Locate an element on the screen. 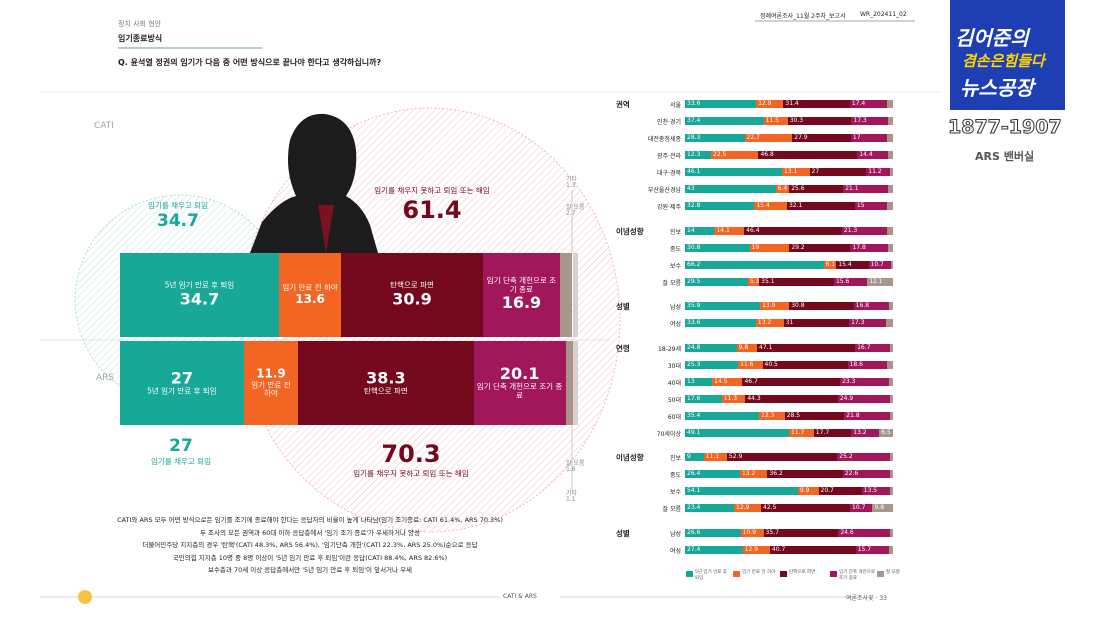 The width and height of the screenshot is (1094, 617). segment-label: 11.9 임기 만료 전 하야 is located at coordinates (271, 382).